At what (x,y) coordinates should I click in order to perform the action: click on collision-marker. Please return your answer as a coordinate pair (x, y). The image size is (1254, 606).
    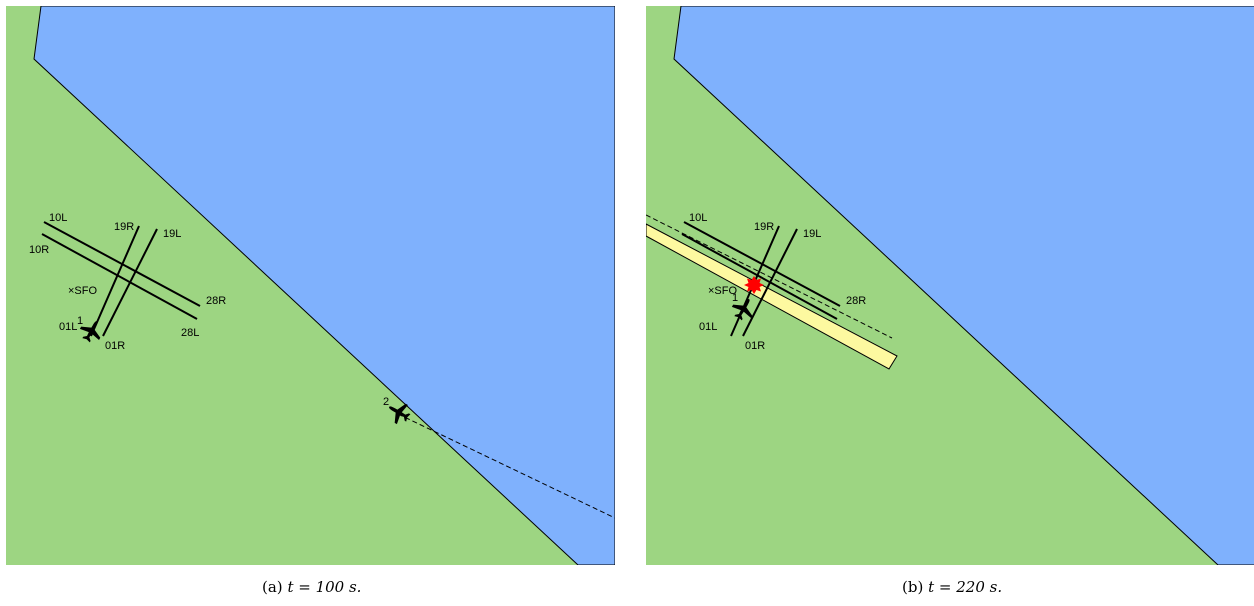
    Looking at the image, I should click on (754, 285).